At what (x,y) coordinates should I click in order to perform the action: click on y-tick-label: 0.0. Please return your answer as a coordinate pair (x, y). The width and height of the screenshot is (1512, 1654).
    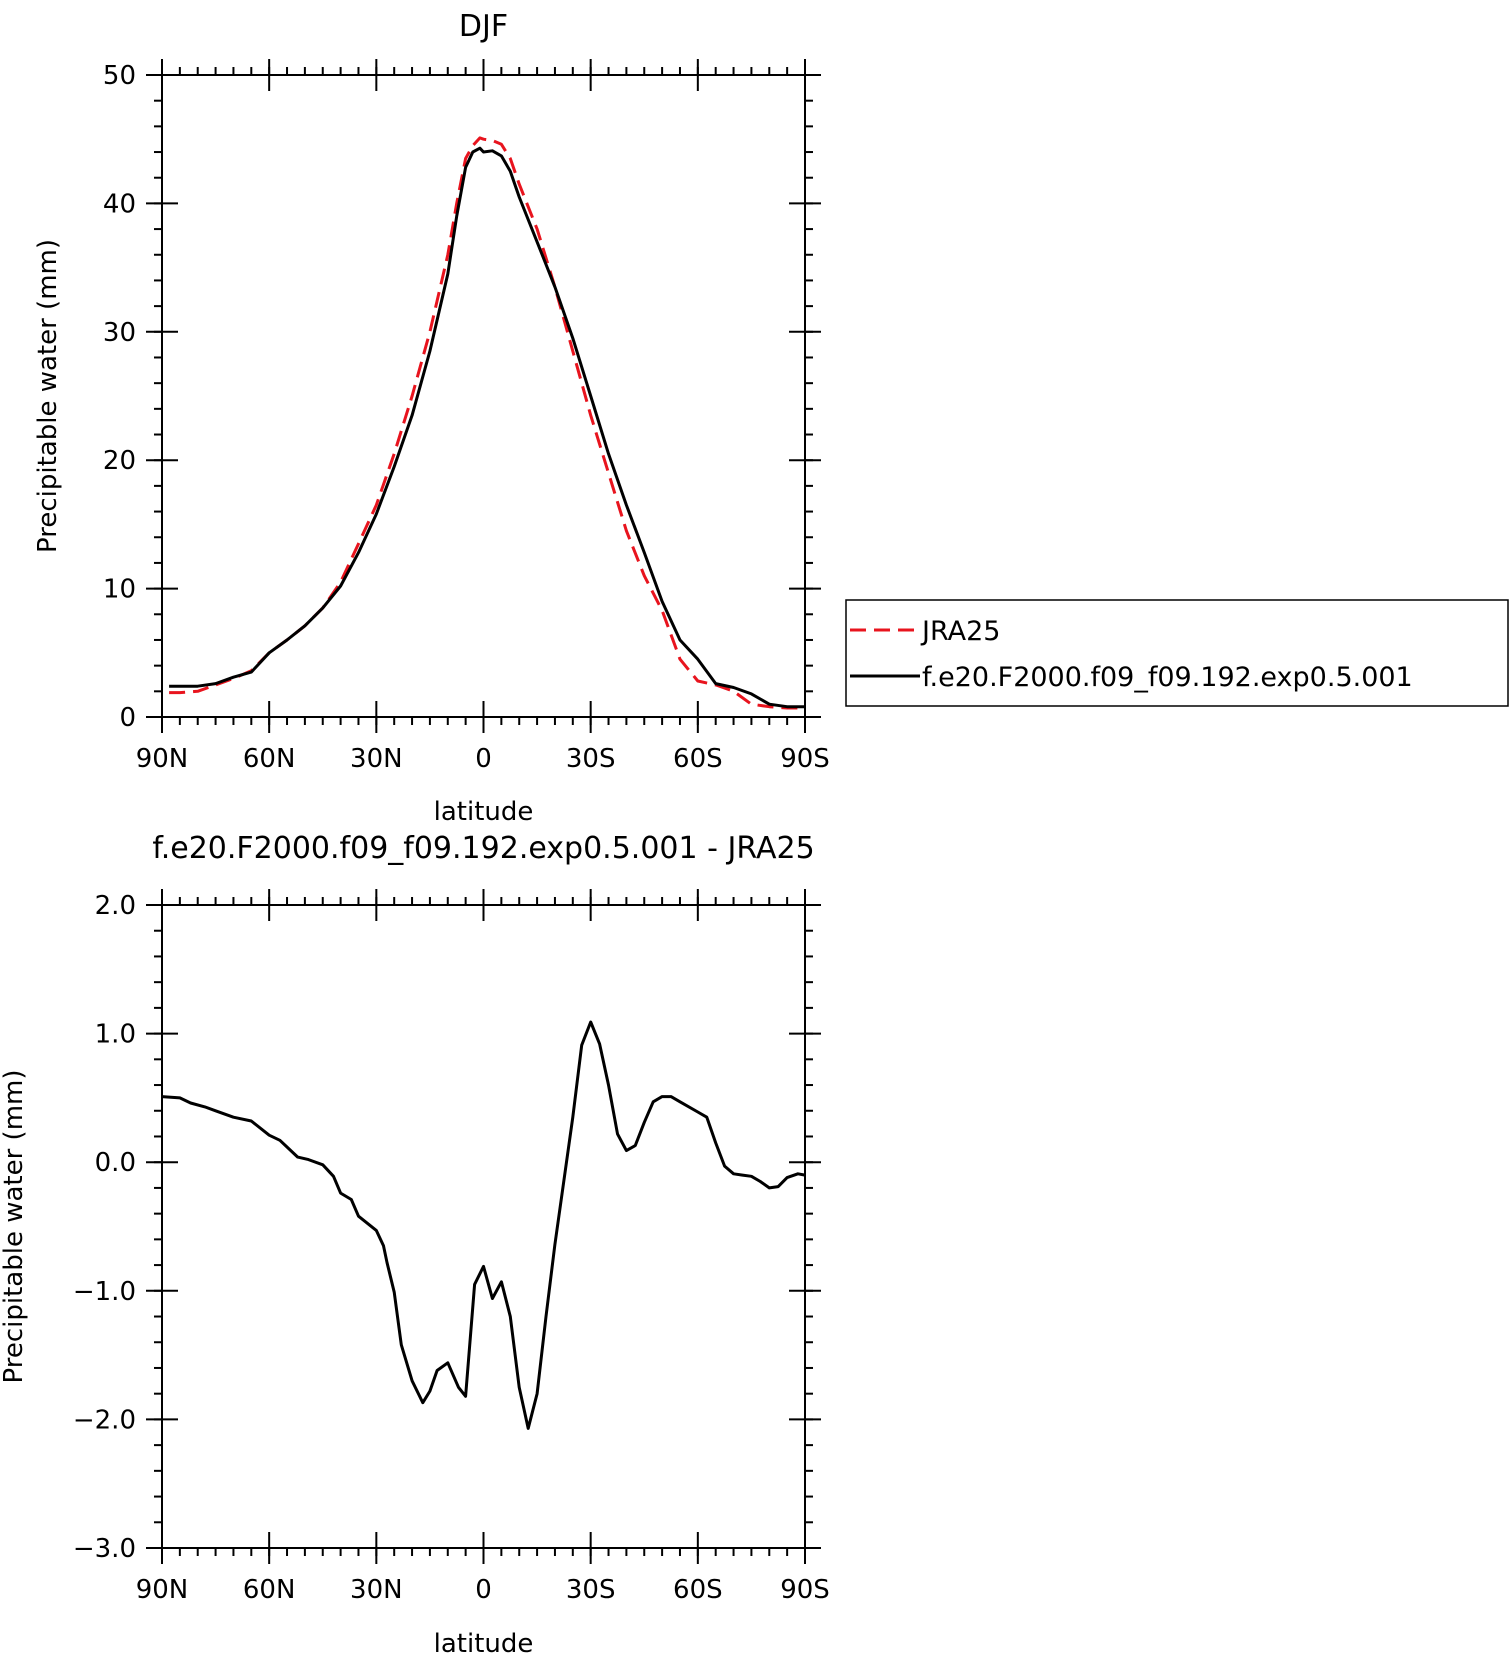
    Looking at the image, I should click on (115, 1163).